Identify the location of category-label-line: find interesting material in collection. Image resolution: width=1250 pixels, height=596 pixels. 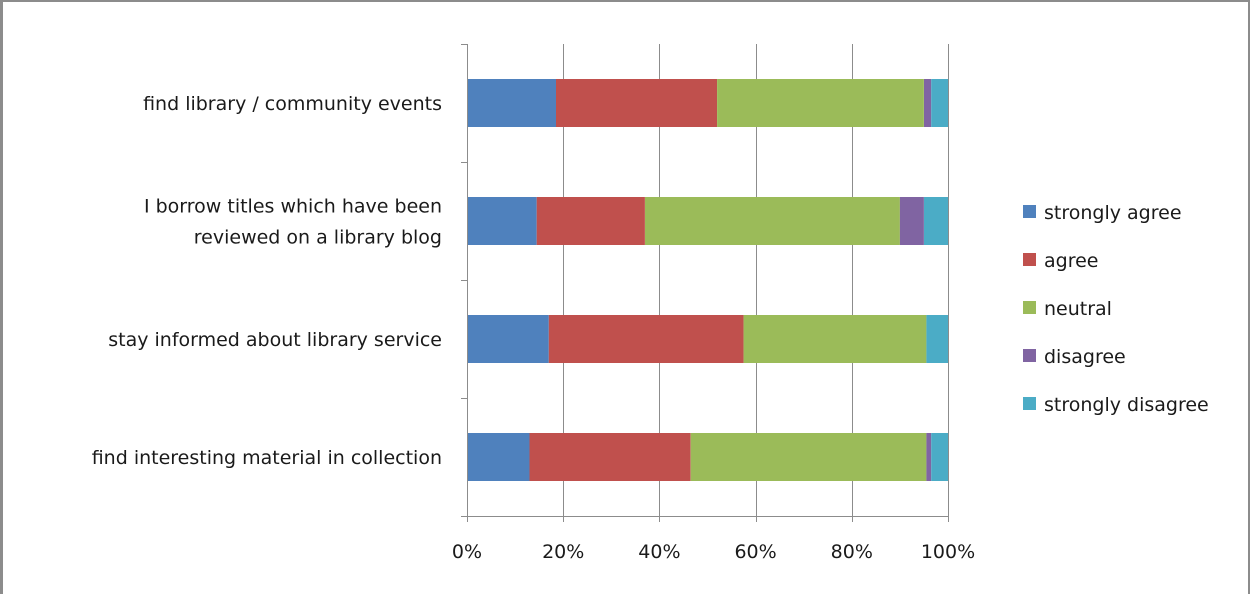
(267, 458).